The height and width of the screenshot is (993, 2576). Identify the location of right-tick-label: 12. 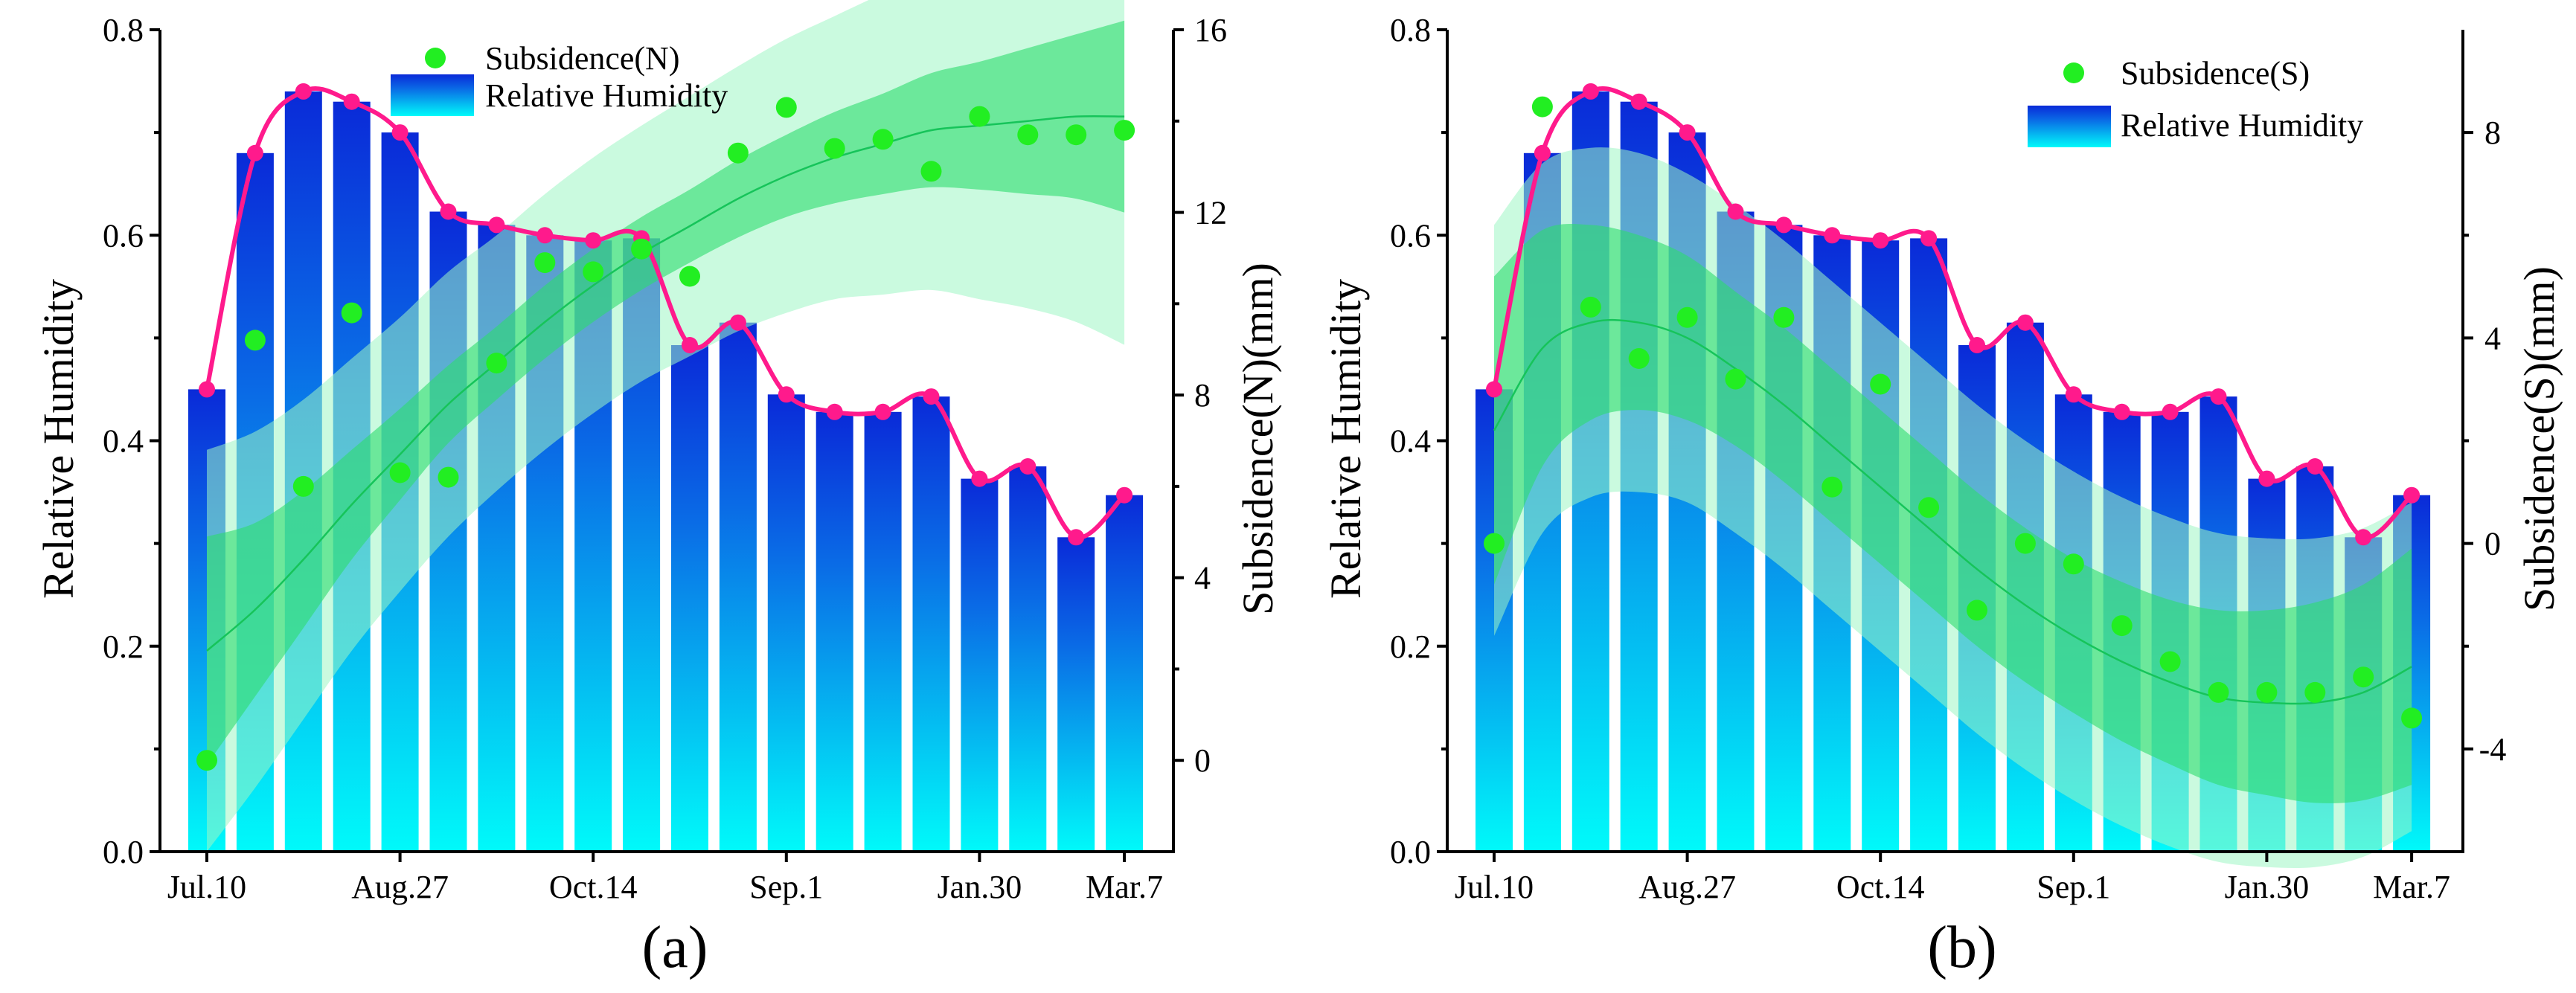
(1211, 213).